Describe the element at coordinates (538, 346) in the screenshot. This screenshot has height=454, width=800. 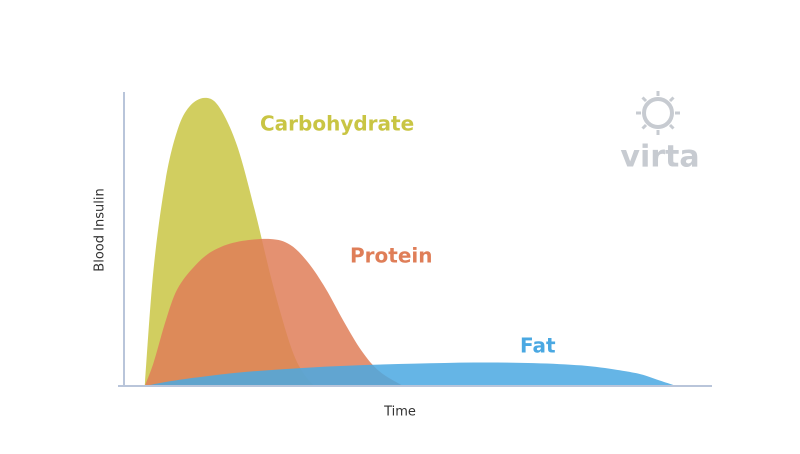
I see `series-label: Fat` at that location.